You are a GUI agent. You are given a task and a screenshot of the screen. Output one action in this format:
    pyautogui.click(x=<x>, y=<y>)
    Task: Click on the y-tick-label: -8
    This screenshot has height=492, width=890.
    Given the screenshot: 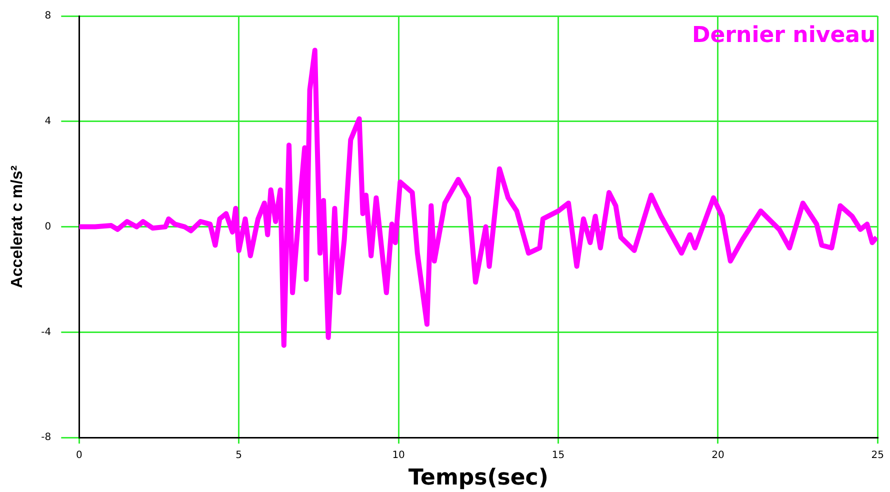 What is the action you would take?
    pyautogui.click(x=46, y=438)
    